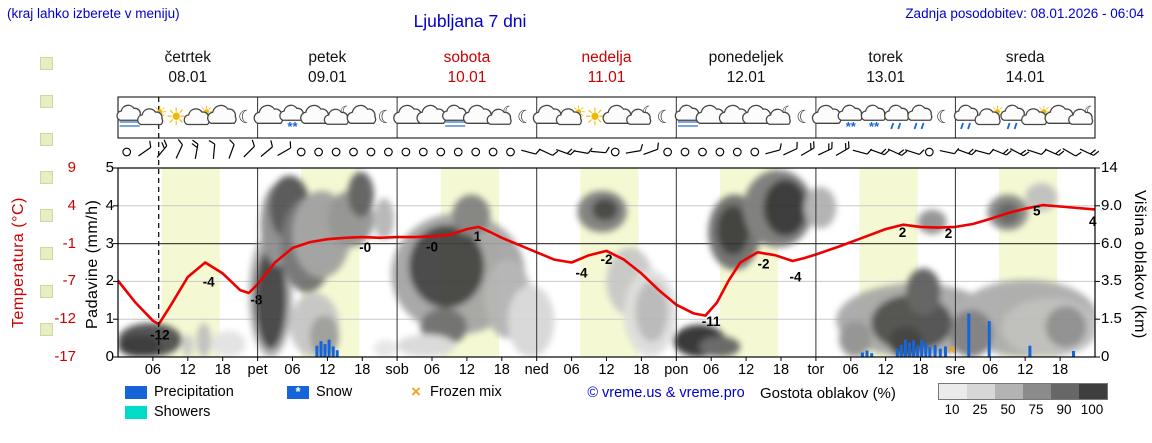 The width and height of the screenshot is (1152, 443). I want to click on day-header: ponedeljek 12.01, so click(746, 68).